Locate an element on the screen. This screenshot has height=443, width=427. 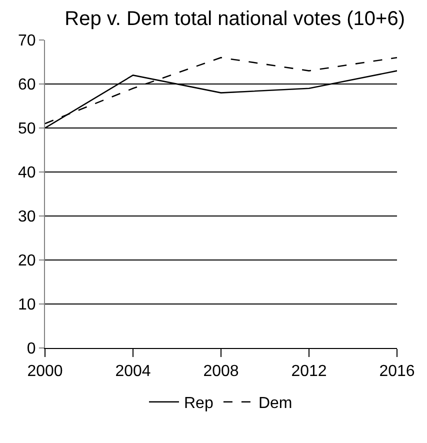
x-tick-label: 2016 is located at coordinates (397, 371).